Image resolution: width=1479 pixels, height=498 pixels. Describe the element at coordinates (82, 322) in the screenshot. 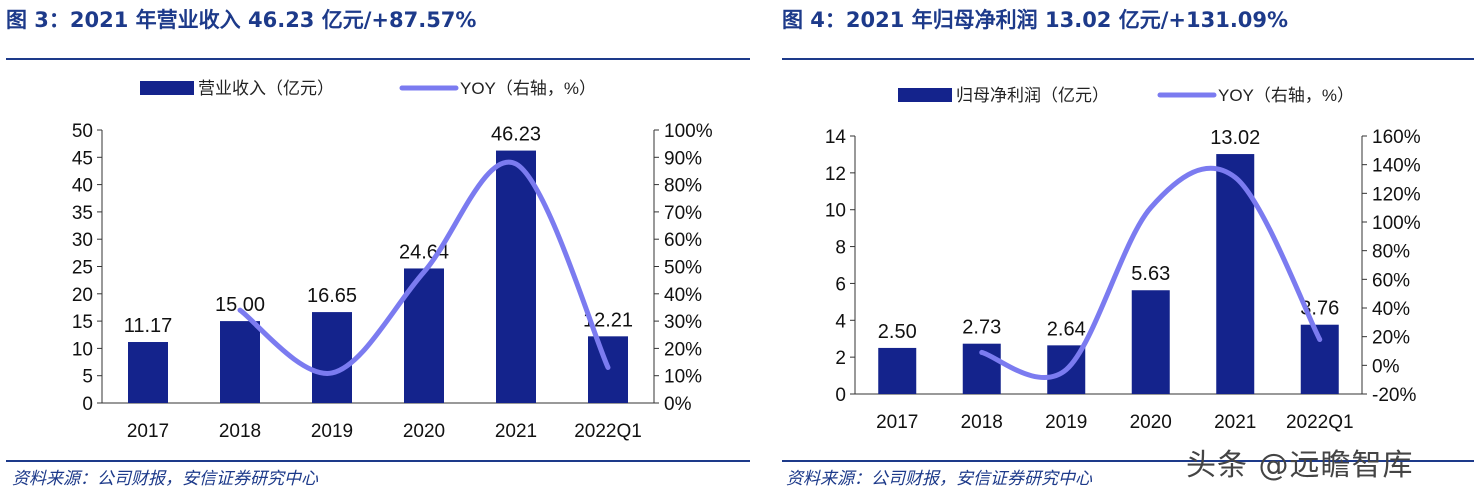

I see `left-y-tick-label: 15` at that location.